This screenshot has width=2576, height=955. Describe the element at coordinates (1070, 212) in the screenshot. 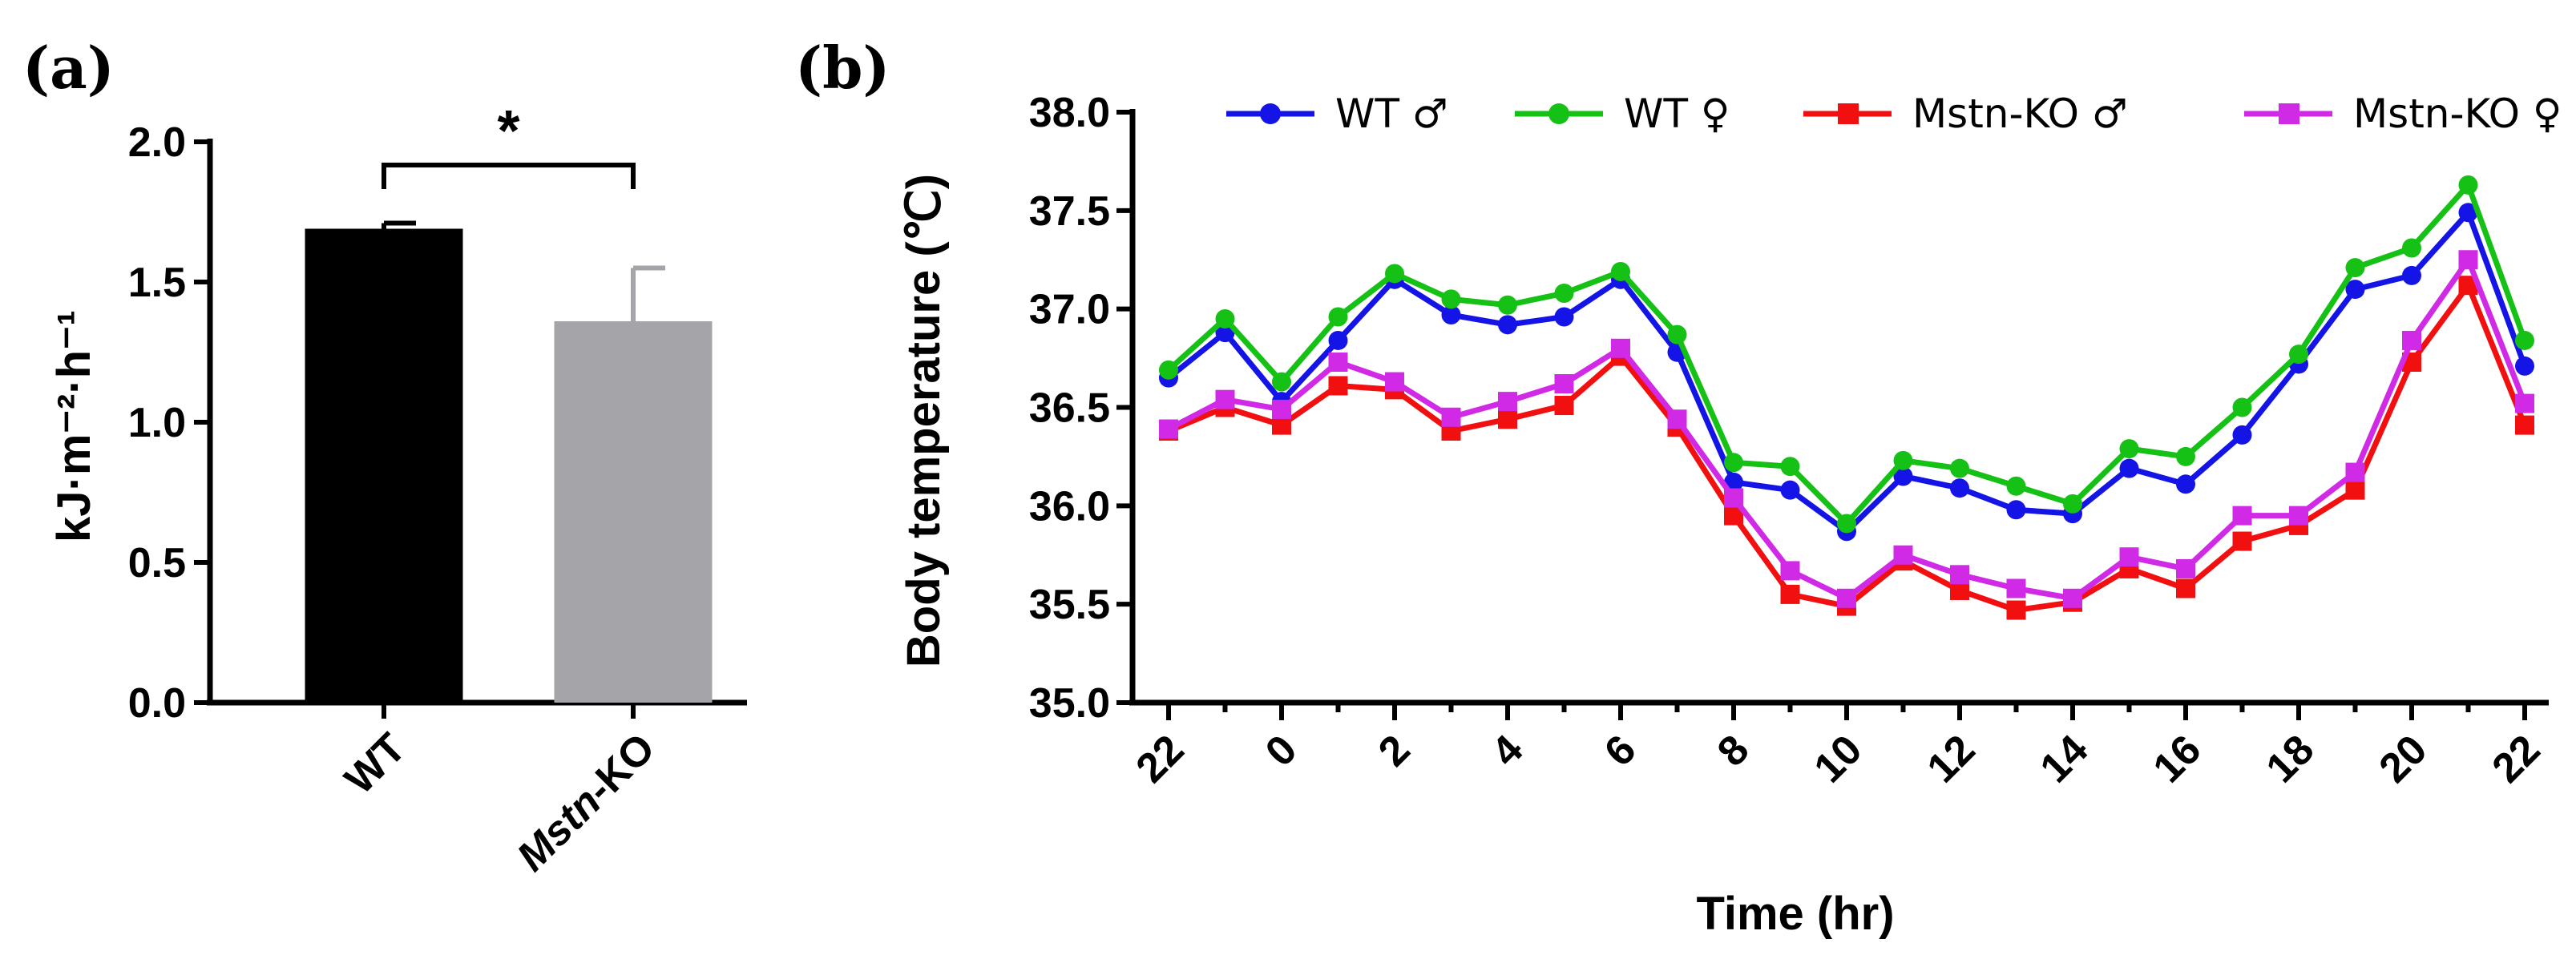

I see `line-chart-y-tick-label: 37.5` at that location.